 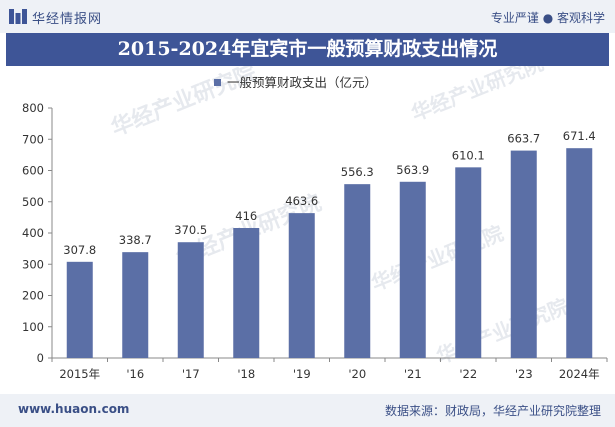 What do you see at coordinates (307, 16) in the screenshot?
I see `header-bar: 华经情报网 专业严谨 ● 客观科学` at bounding box center [307, 16].